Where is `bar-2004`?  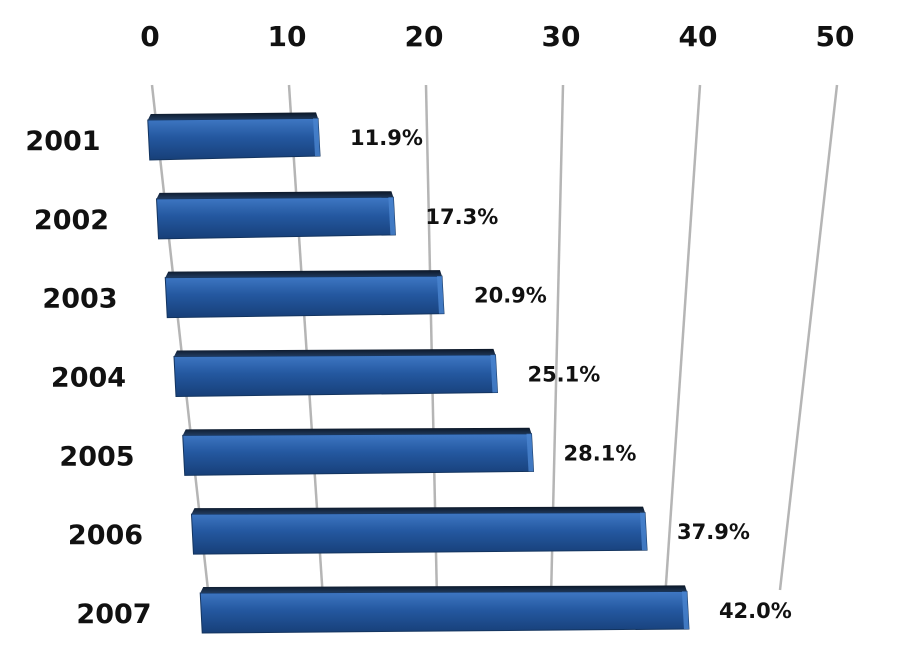
bar-2004 is located at coordinates (335, 373).